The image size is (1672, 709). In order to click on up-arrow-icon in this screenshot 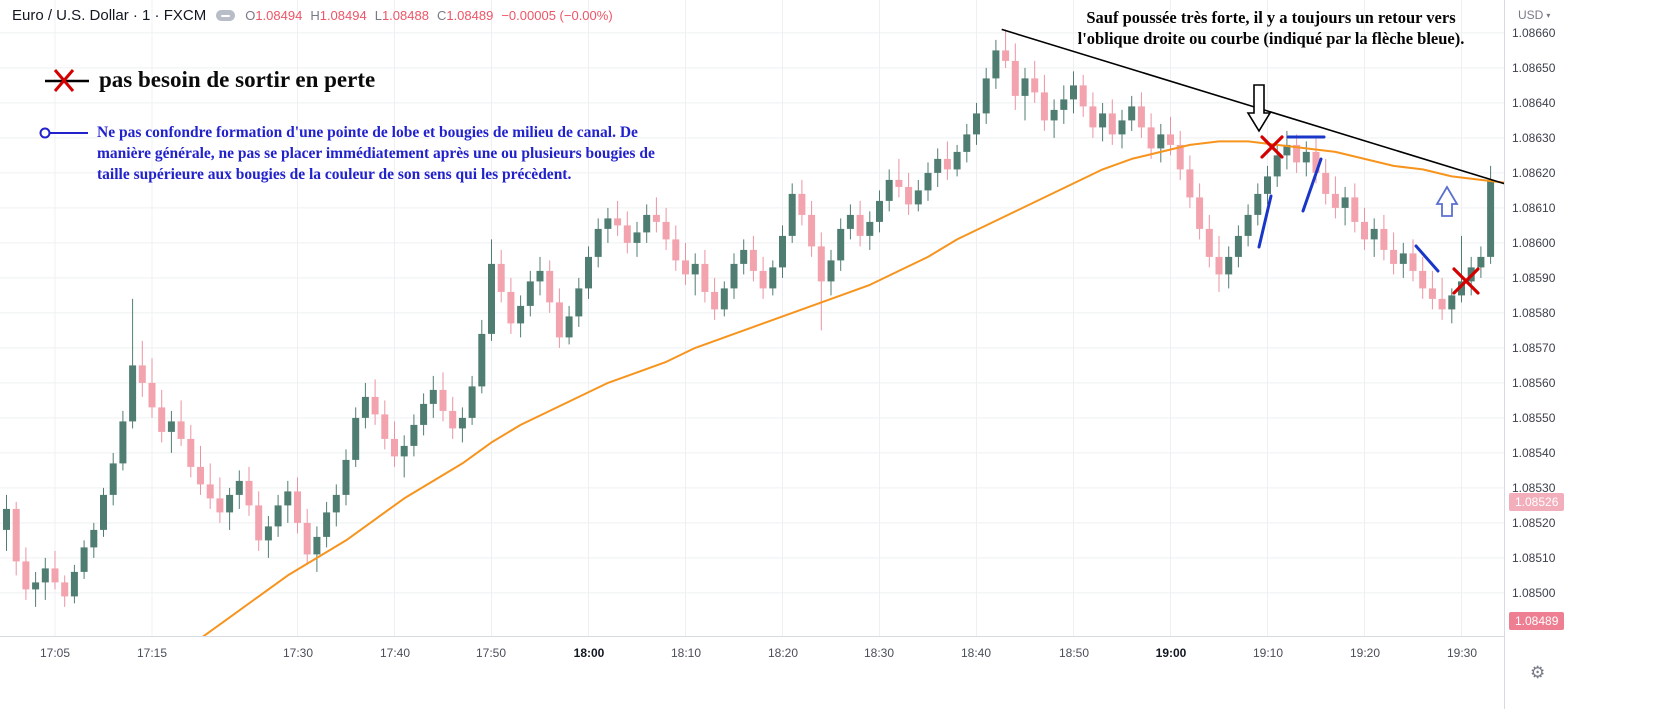, I will do `click(1447, 201)`.